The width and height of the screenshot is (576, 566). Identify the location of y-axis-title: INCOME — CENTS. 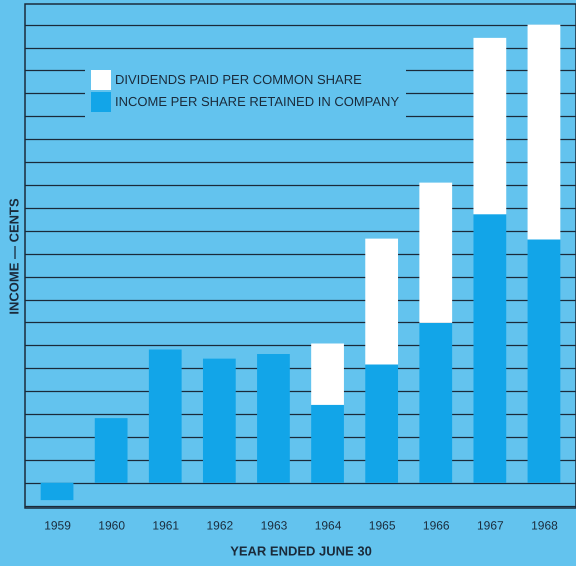
(14, 256).